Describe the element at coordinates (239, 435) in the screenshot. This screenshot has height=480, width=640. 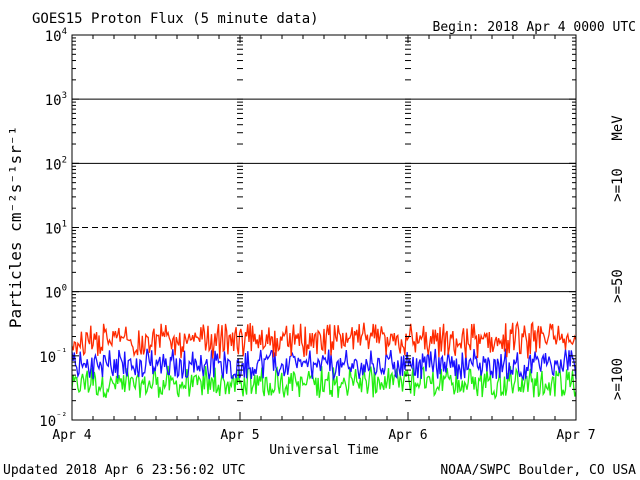
I see `x-tick-label: Apr 5` at that location.